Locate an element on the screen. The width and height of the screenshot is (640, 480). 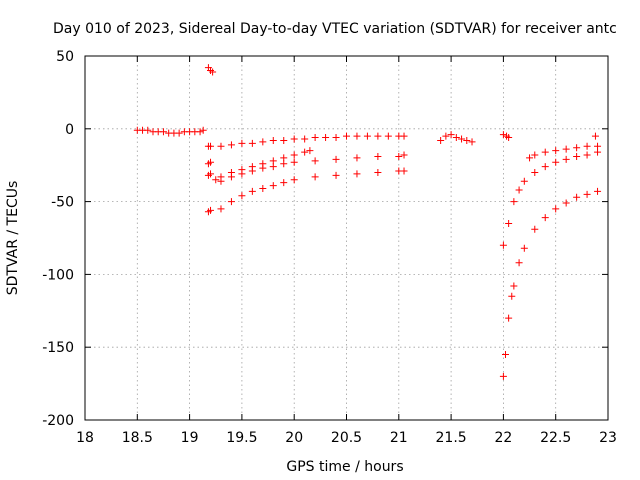
y-tick-labels: 50 0 -50 -100 -150 -200 is located at coordinates (58, 239).